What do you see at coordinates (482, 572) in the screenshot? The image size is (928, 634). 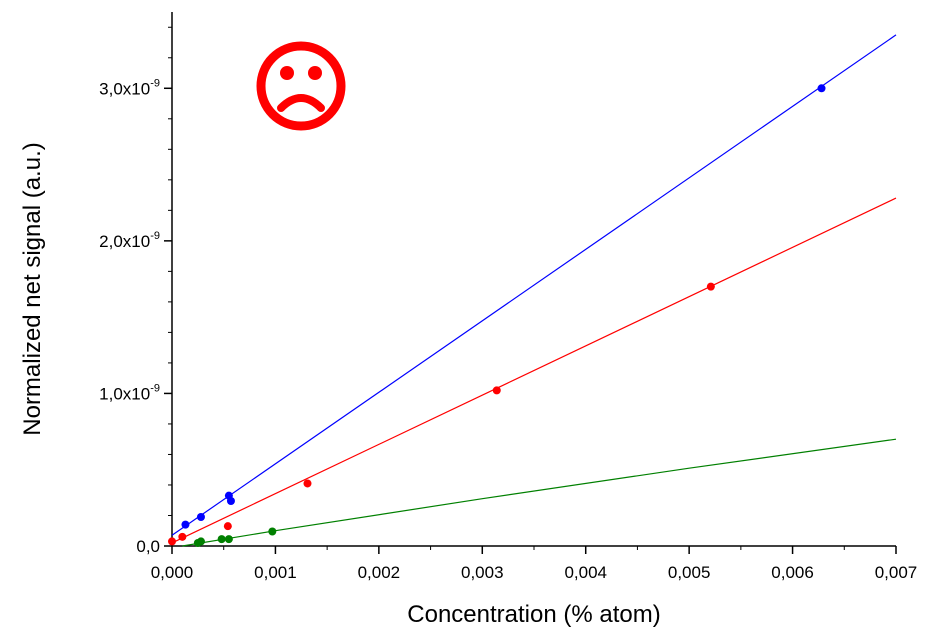 I see `x-tick-label: 0,003` at bounding box center [482, 572].